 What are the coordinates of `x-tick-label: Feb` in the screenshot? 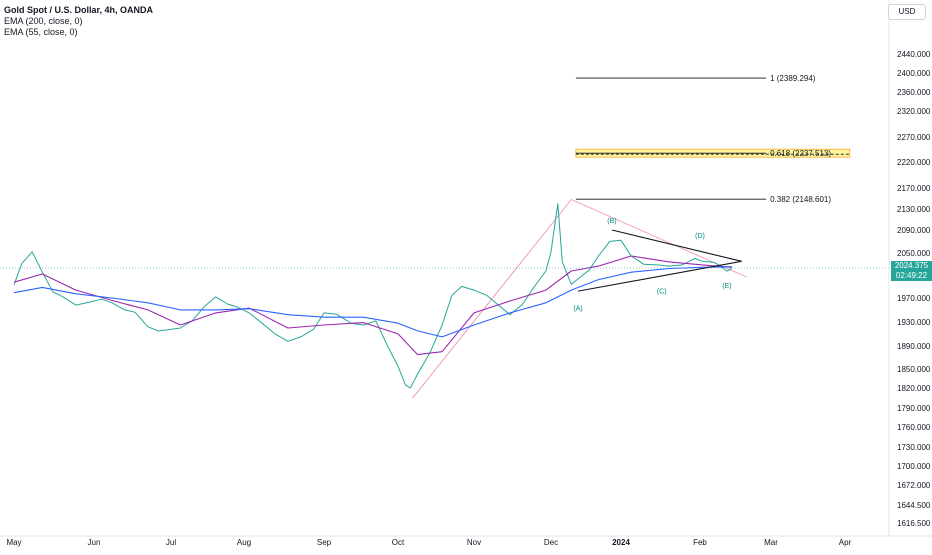 It's located at (700, 542).